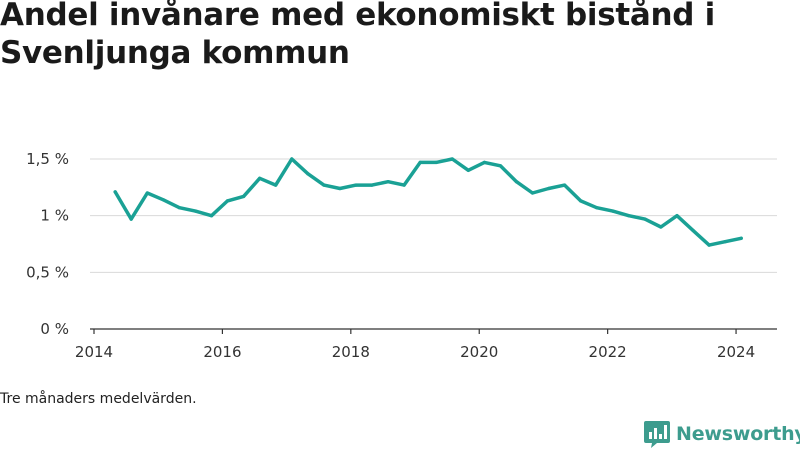 The image size is (800, 450). What do you see at coordinates (738, 434) in the screenshot?
I see `brand-name: Newsworthy` at bounding box center [738, 434].